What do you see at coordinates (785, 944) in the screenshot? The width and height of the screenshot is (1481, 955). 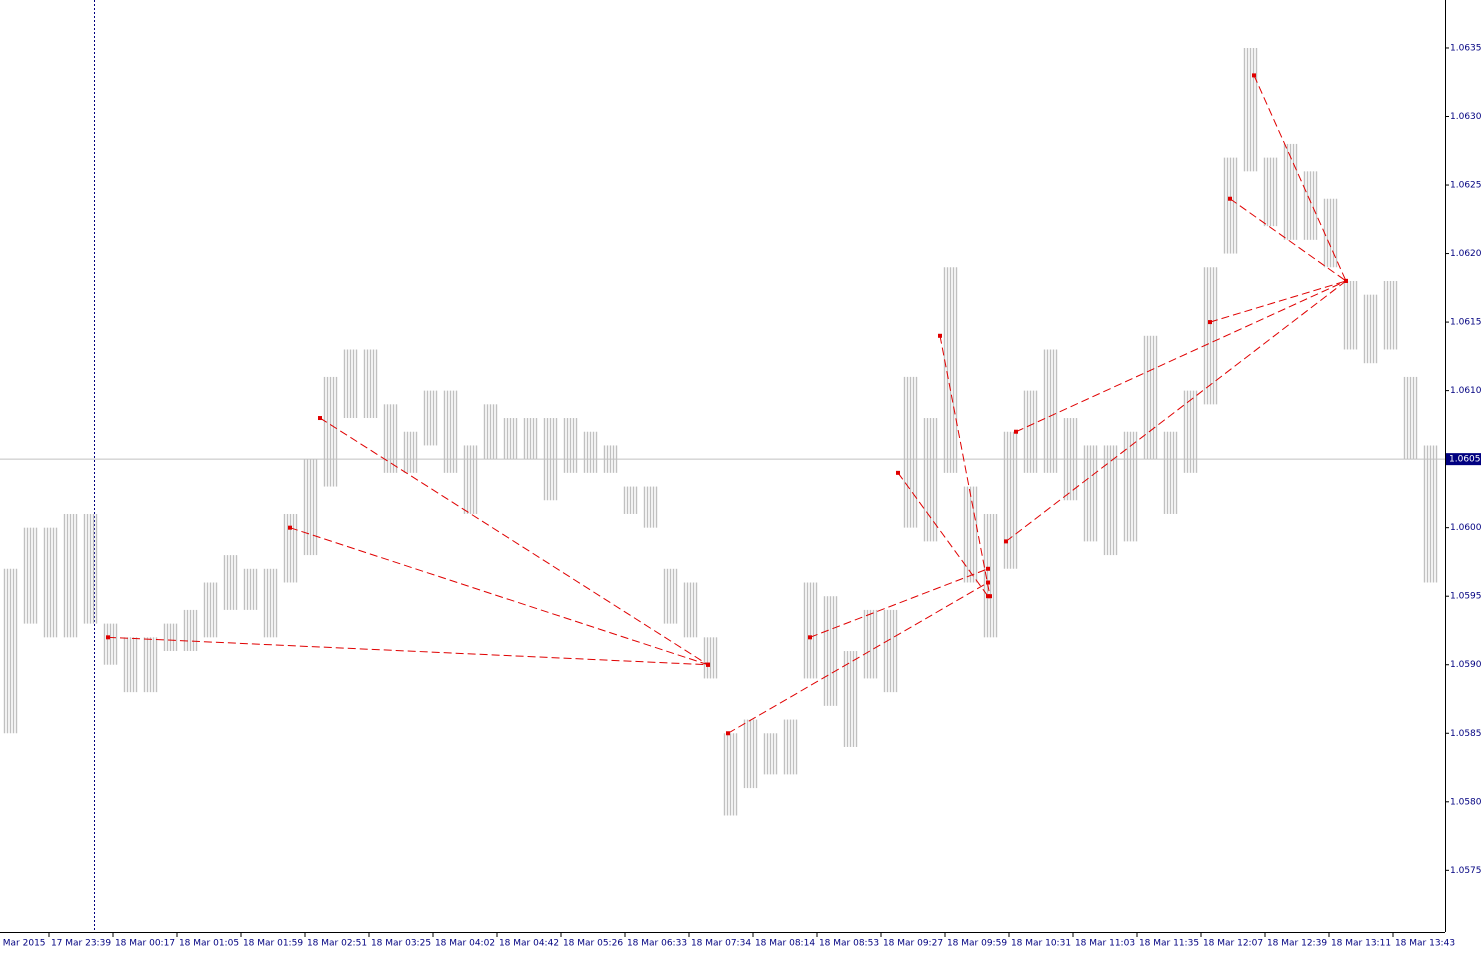 I see `x-tick-label: 18 Mar 08:14` at bounding box center [785, 944].